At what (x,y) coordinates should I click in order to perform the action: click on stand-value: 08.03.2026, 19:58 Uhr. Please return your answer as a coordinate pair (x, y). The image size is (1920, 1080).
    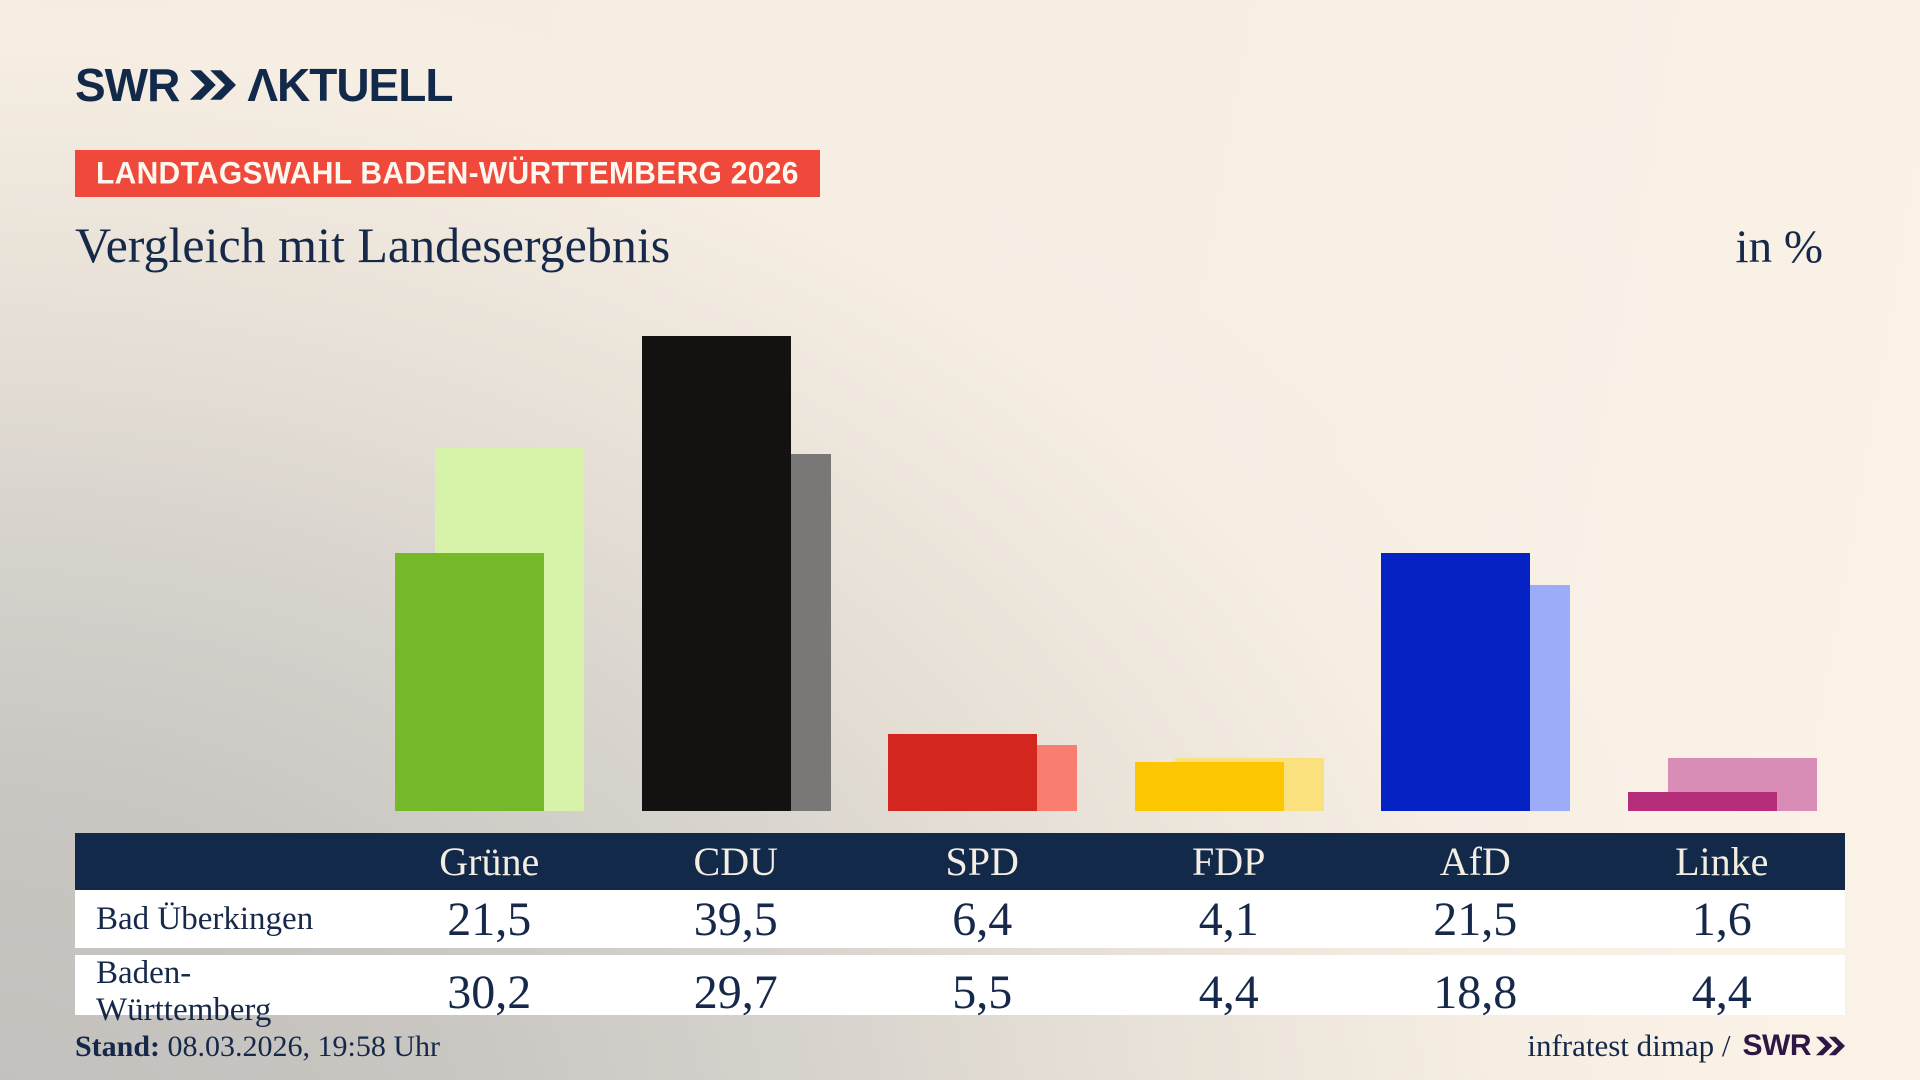
    Looking at the image, I should click on (304, 1046).